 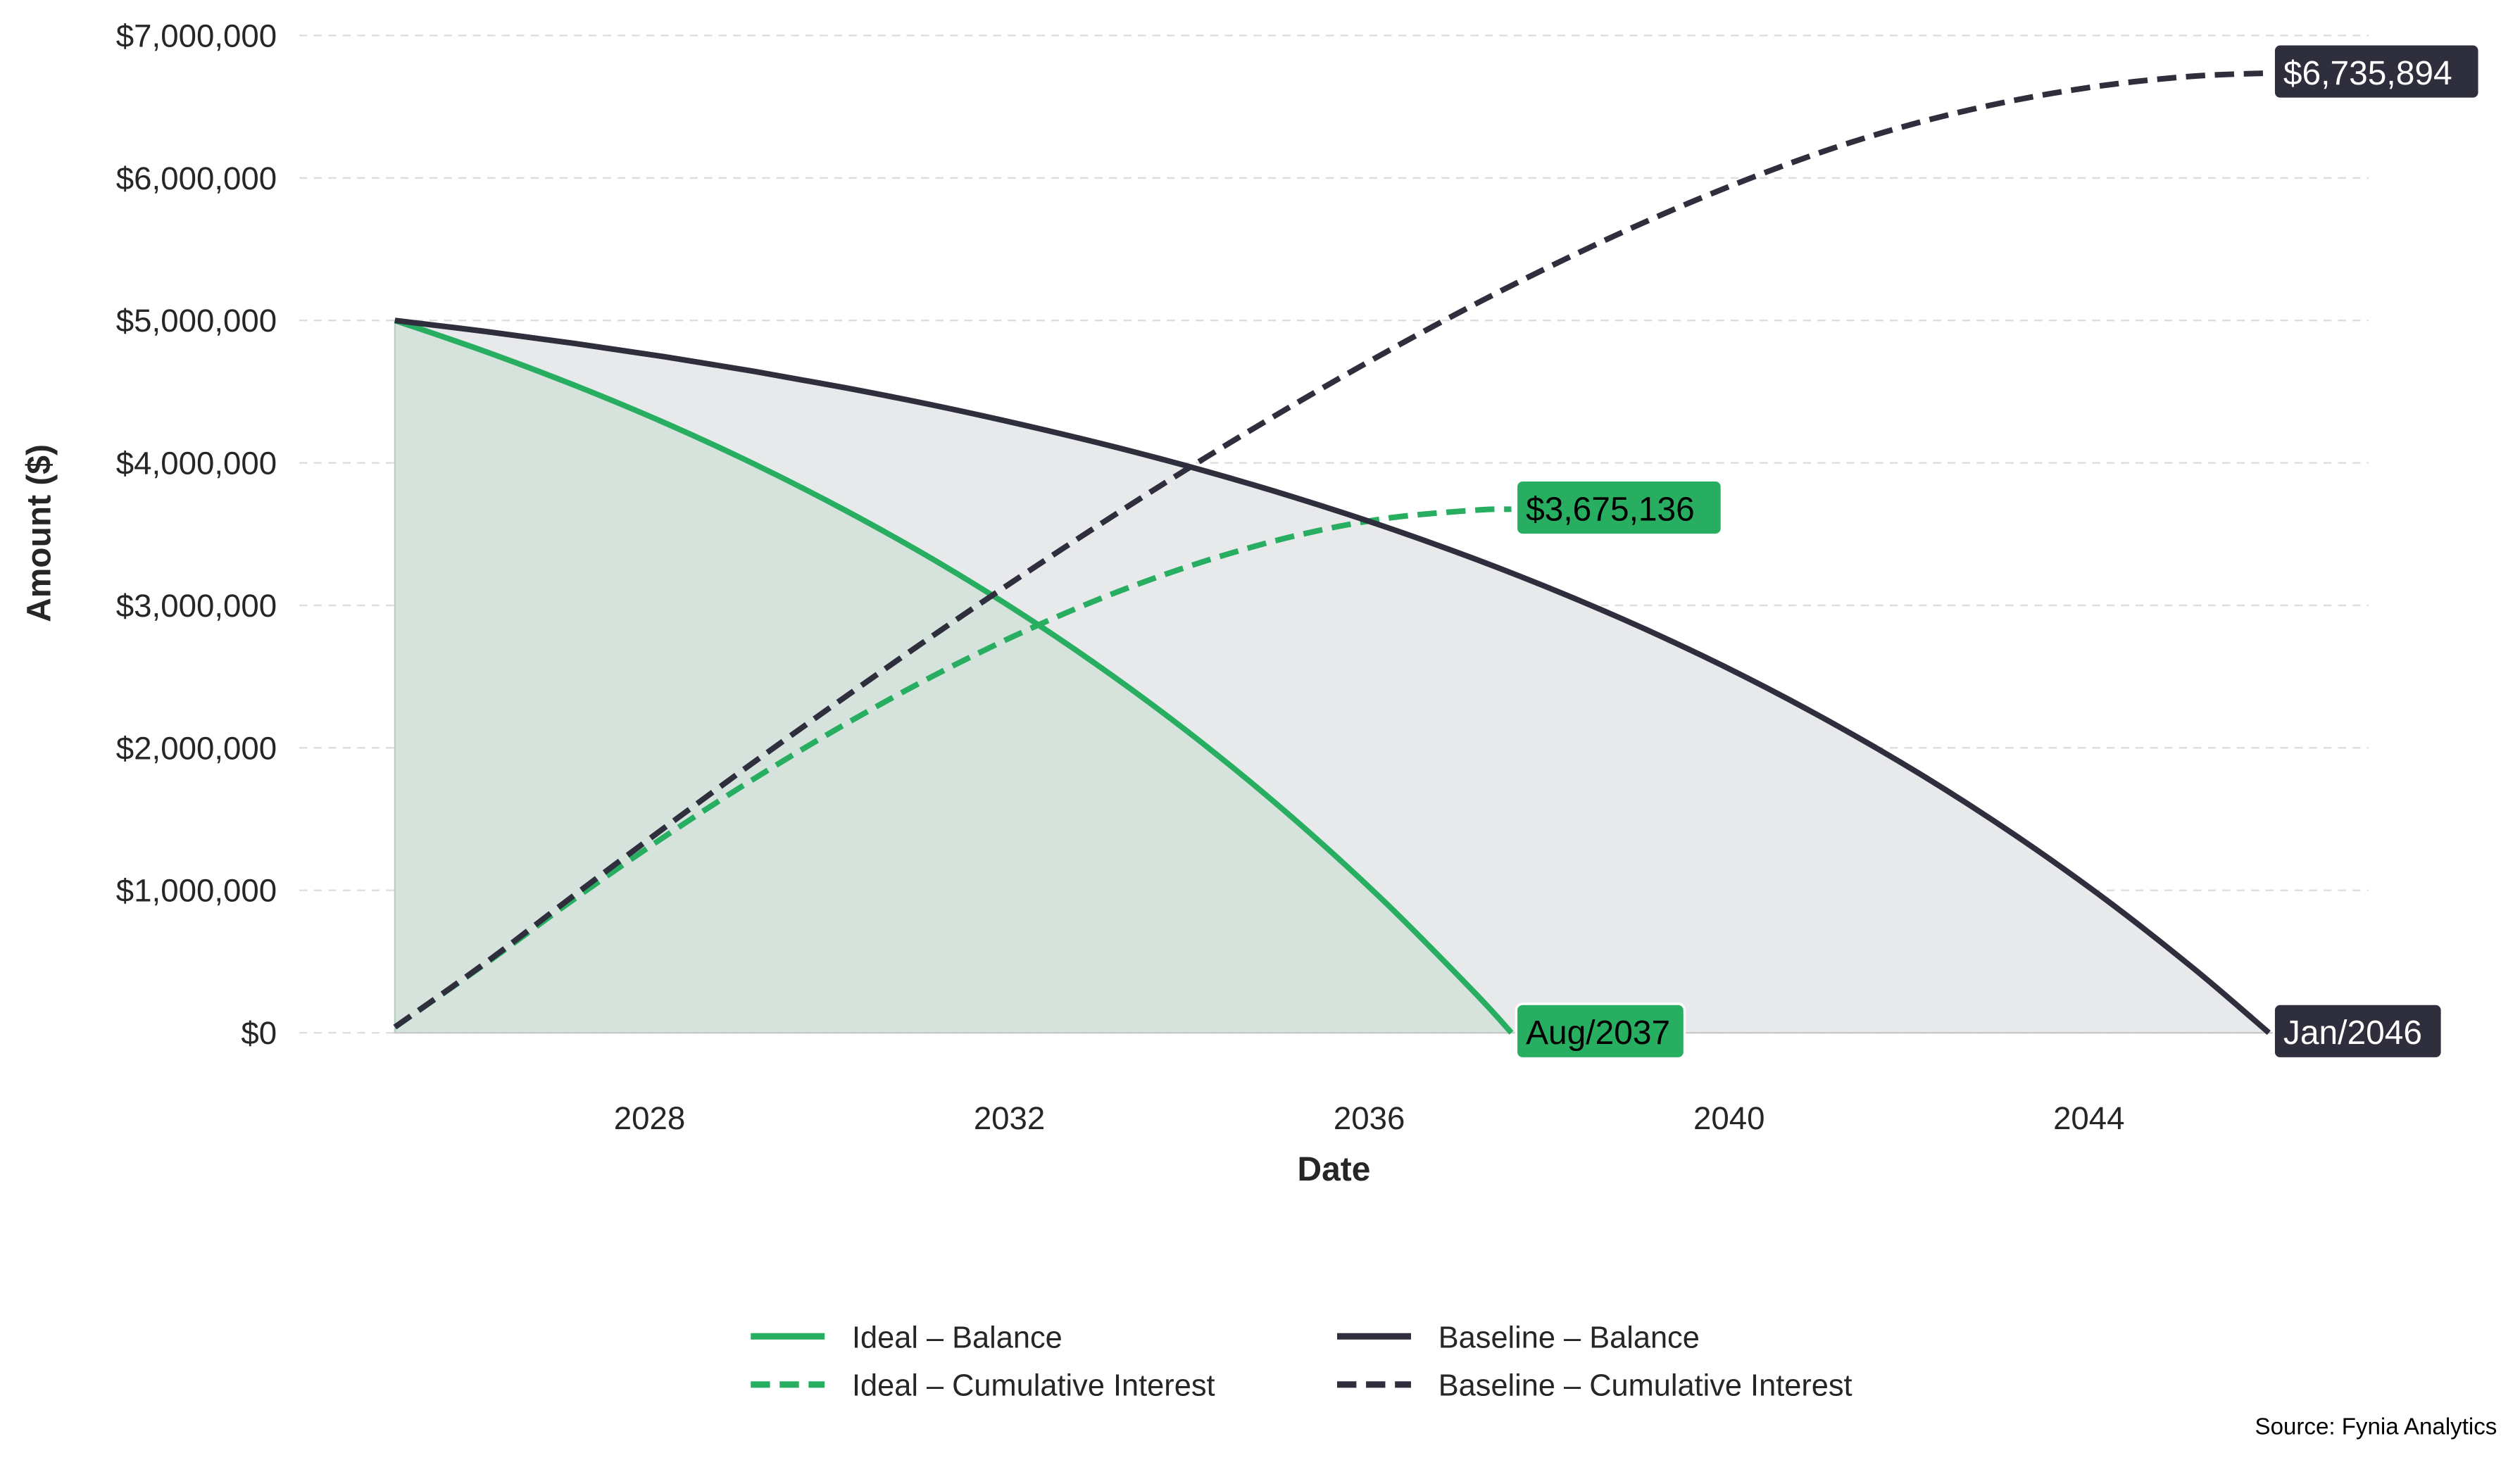 What do you see at coordinates (1611, 509) in the screenshot?
I see `annotation-text: $3,675,136` at bounding box center [1611, 509].